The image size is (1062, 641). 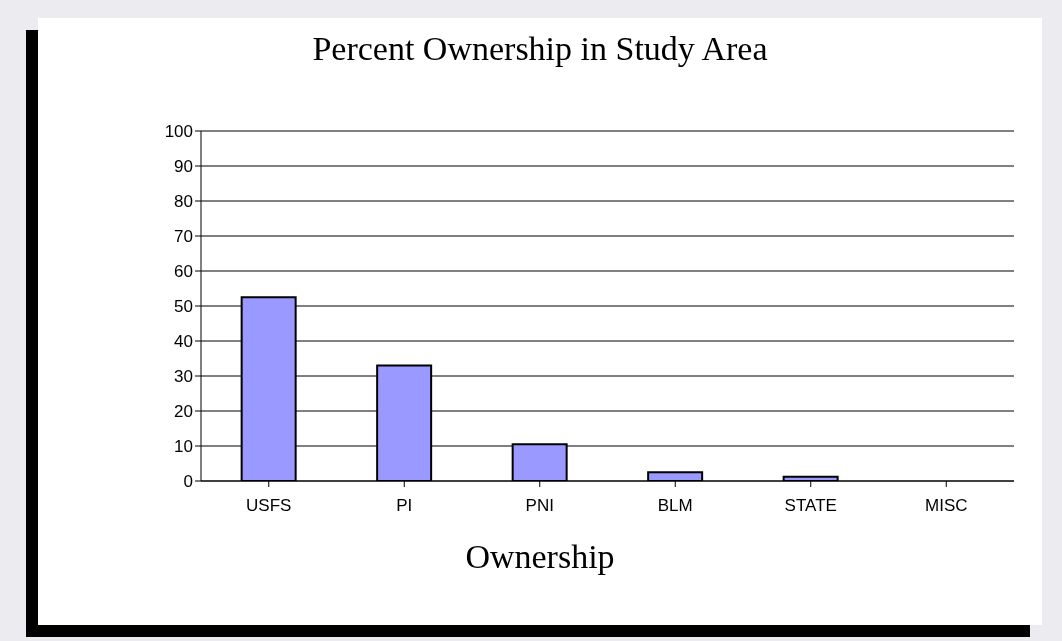 I want to click on x-axis-title: Ownership, so click(x=540, y=557).